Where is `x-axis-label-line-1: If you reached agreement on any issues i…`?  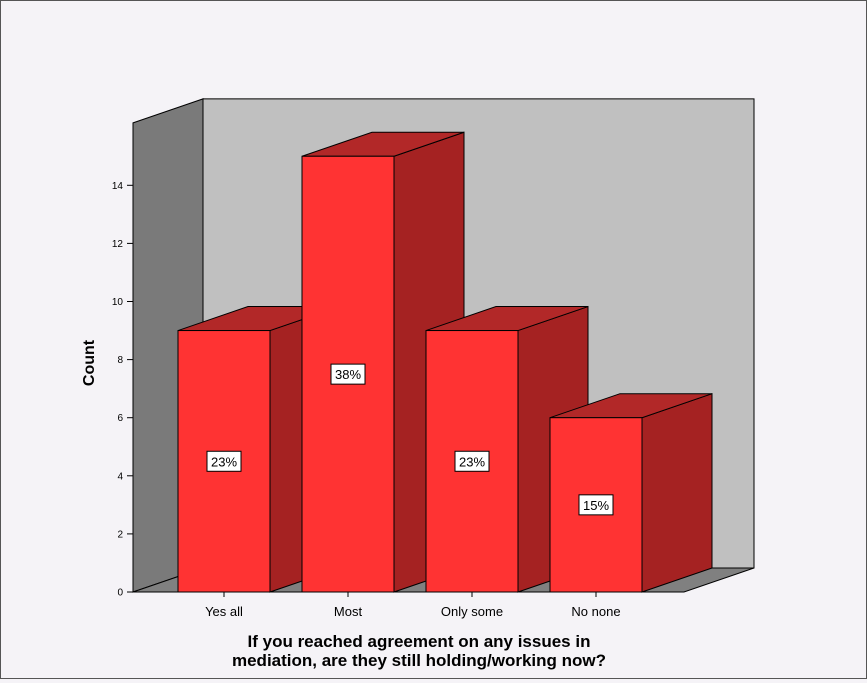 x-axis-label-line-1: If you reached agreement on any issues i… is located at coordinates (419, 641).